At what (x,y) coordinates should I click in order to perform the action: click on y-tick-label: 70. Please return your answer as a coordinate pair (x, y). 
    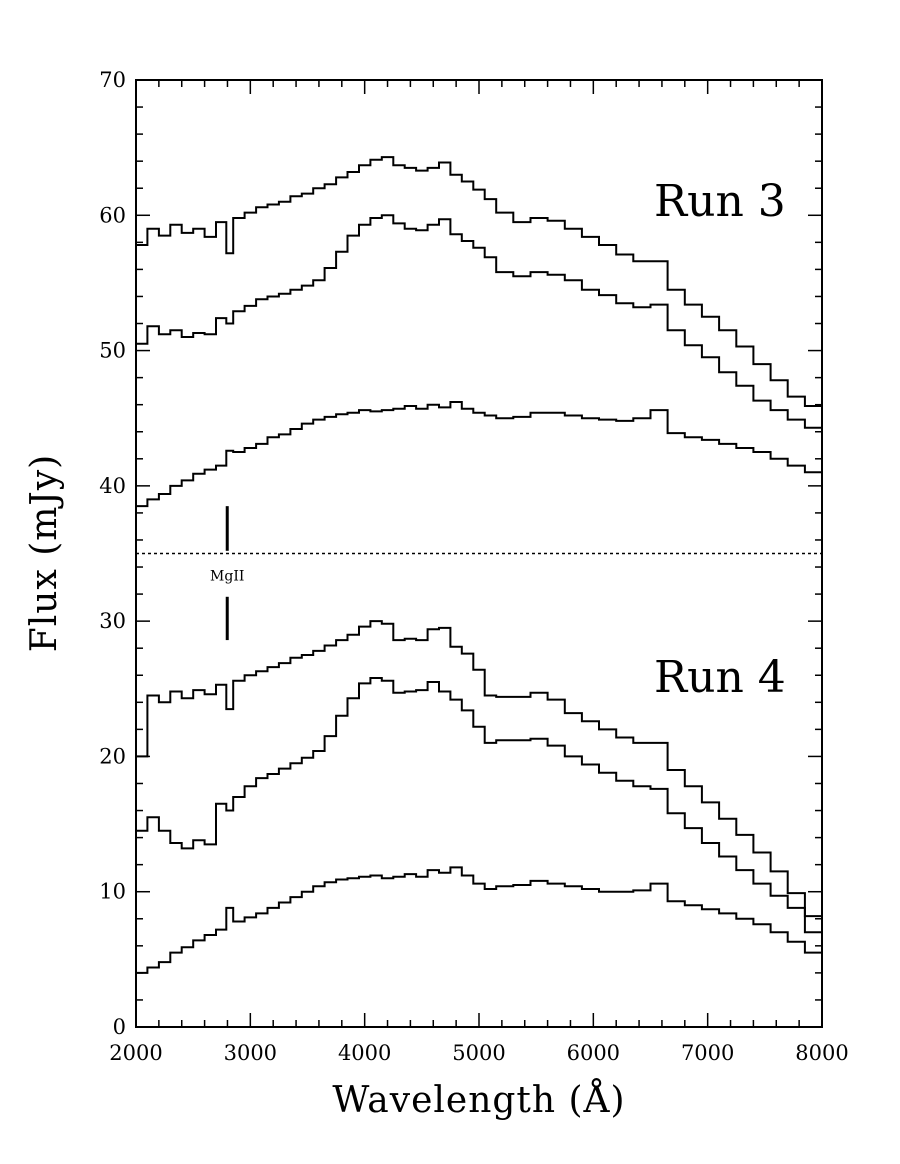
    Looking at the image, I should click on (112, 80).